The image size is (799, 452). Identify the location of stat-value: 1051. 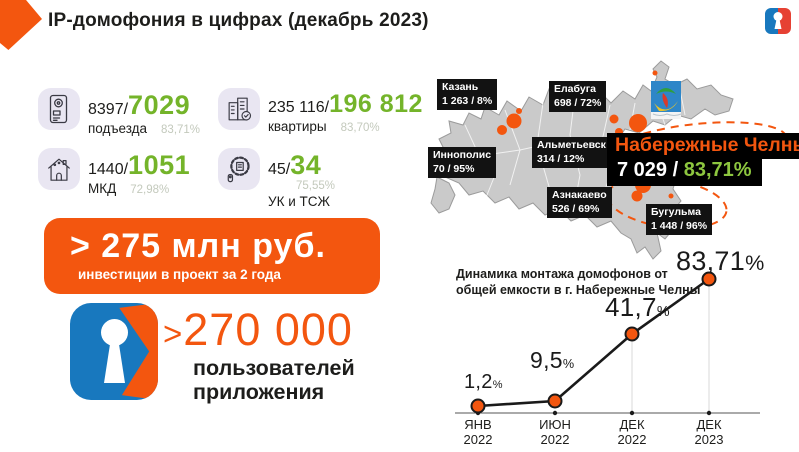
(159, 165).